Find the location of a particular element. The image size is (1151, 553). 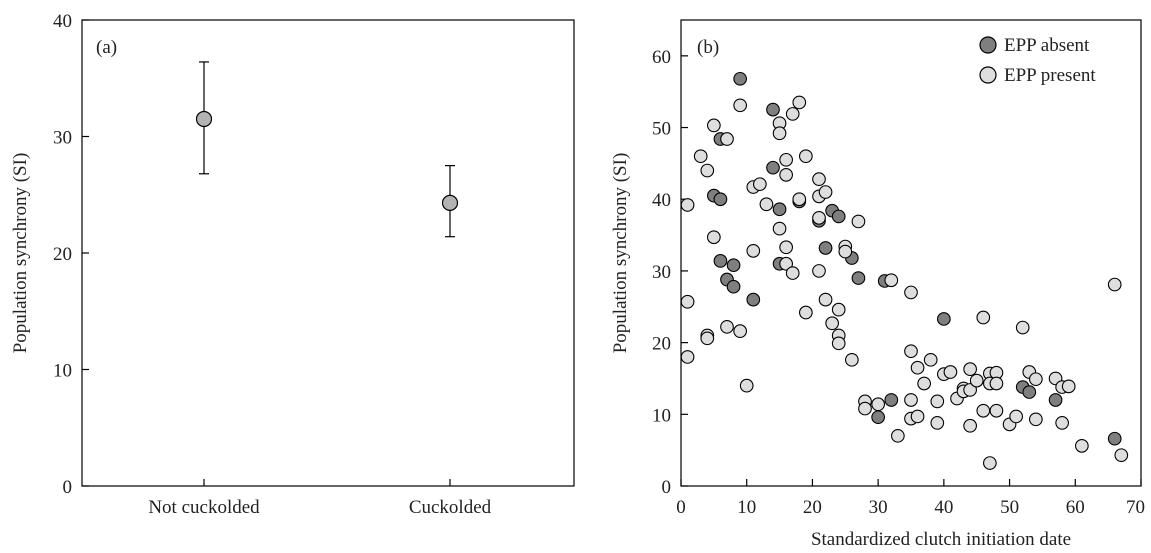

panel-a-x-ticks: Not cuckolded Cuckolded is located at coordinates (320, 498).